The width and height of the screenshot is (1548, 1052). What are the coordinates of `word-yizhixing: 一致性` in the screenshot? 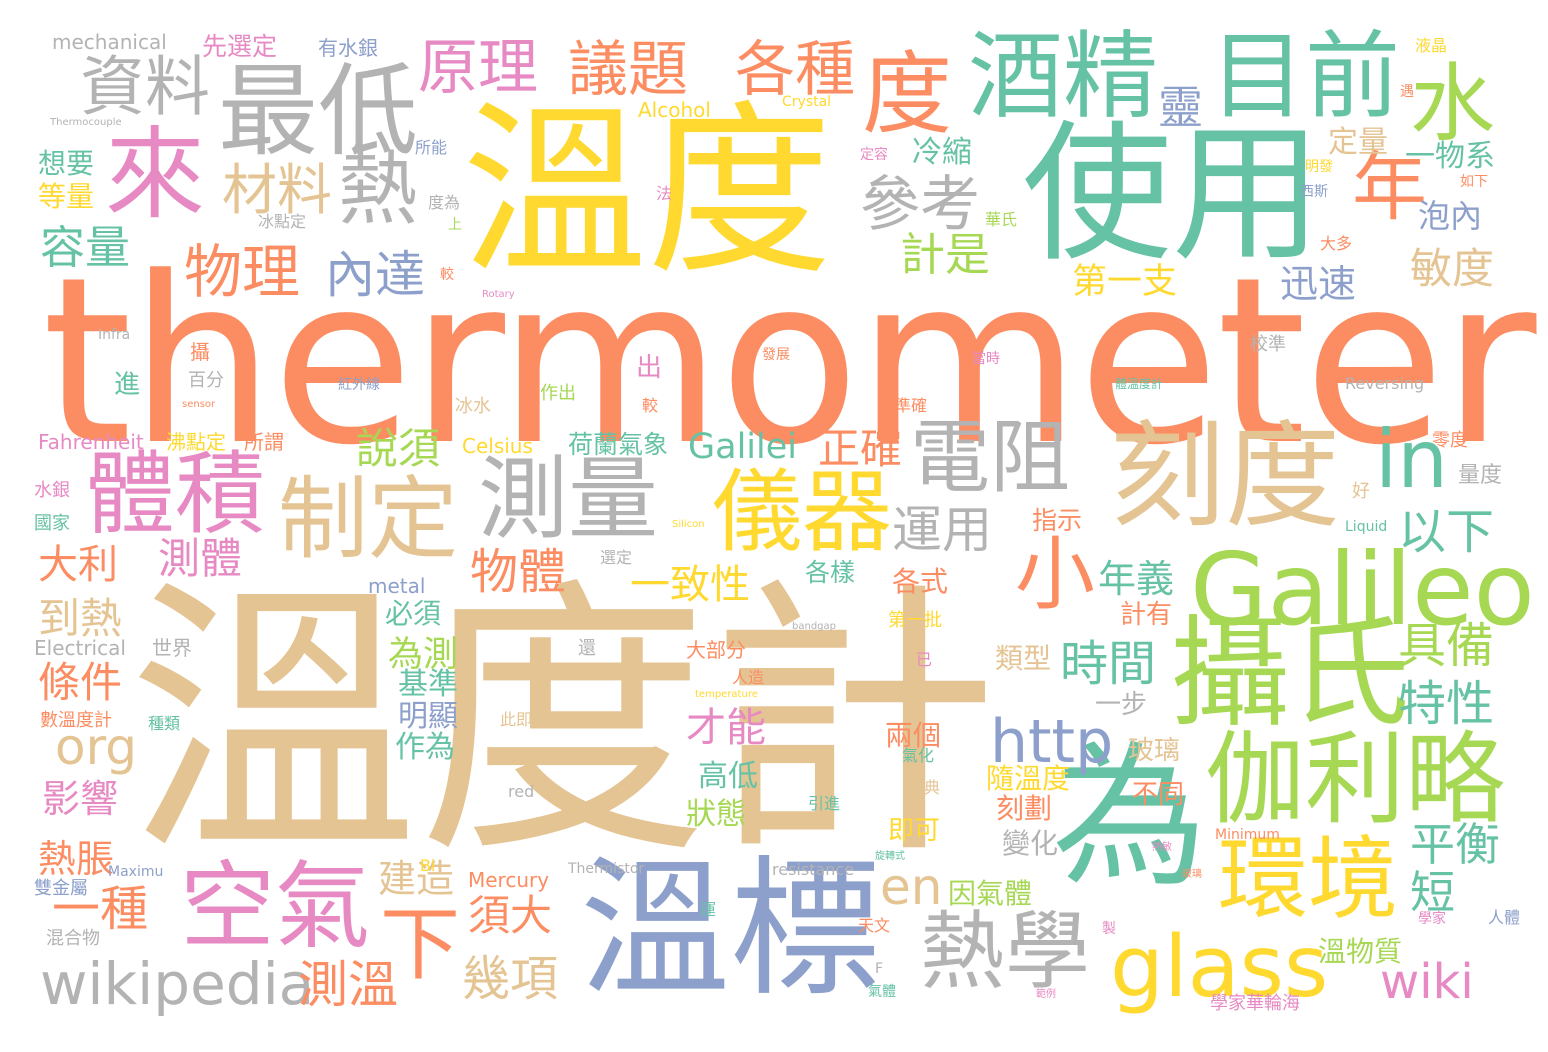 It's located at (690, 585).